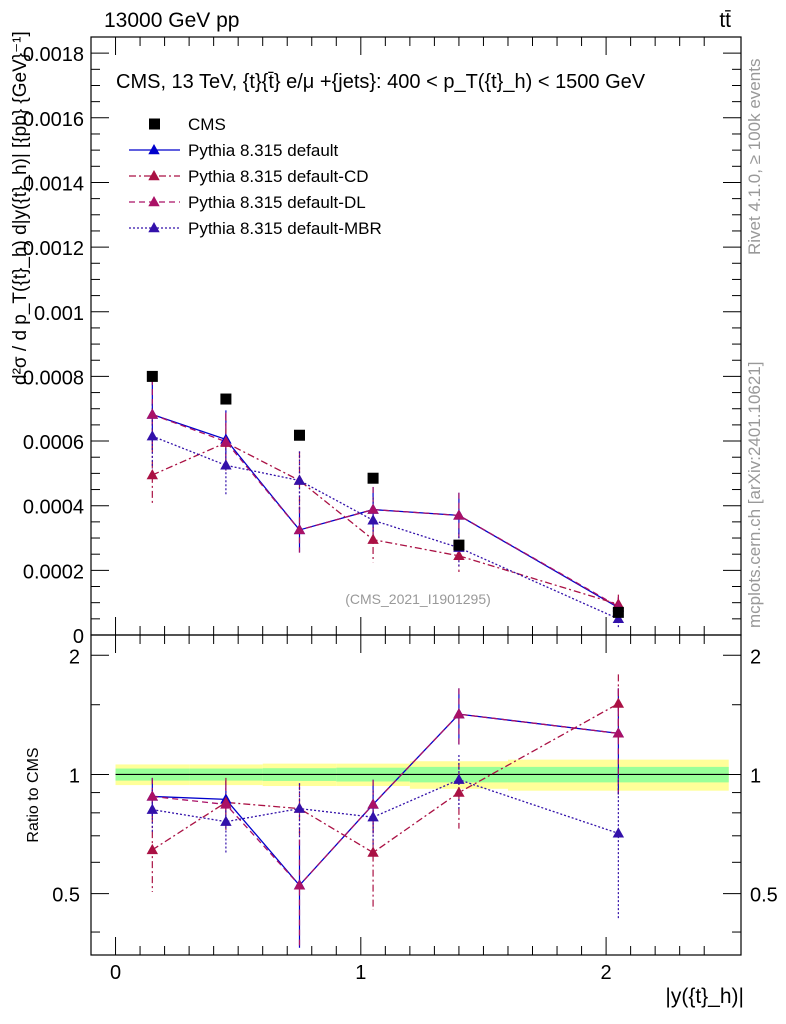  What do you see at coordinates (755, 657) in the screenshot?
I see `ratio-y-tick-label-right: 2` at bounding box center [755, 657].